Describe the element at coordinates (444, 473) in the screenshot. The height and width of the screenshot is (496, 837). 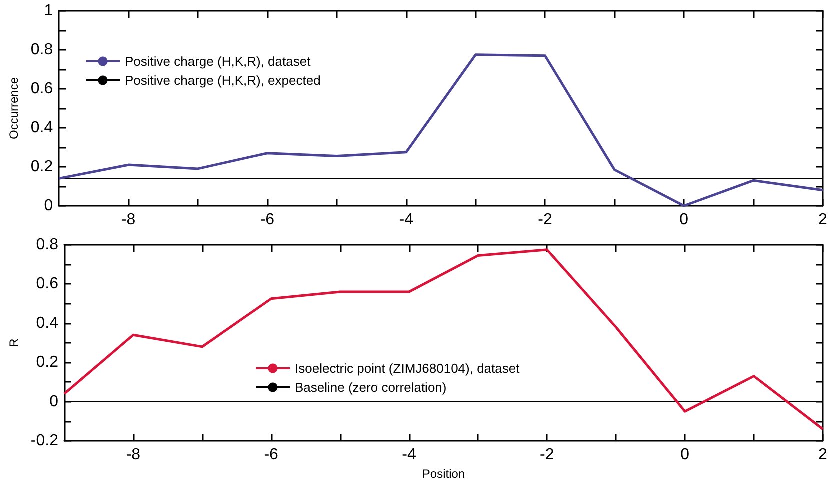
I see `x-axis-title: Position` at that location.